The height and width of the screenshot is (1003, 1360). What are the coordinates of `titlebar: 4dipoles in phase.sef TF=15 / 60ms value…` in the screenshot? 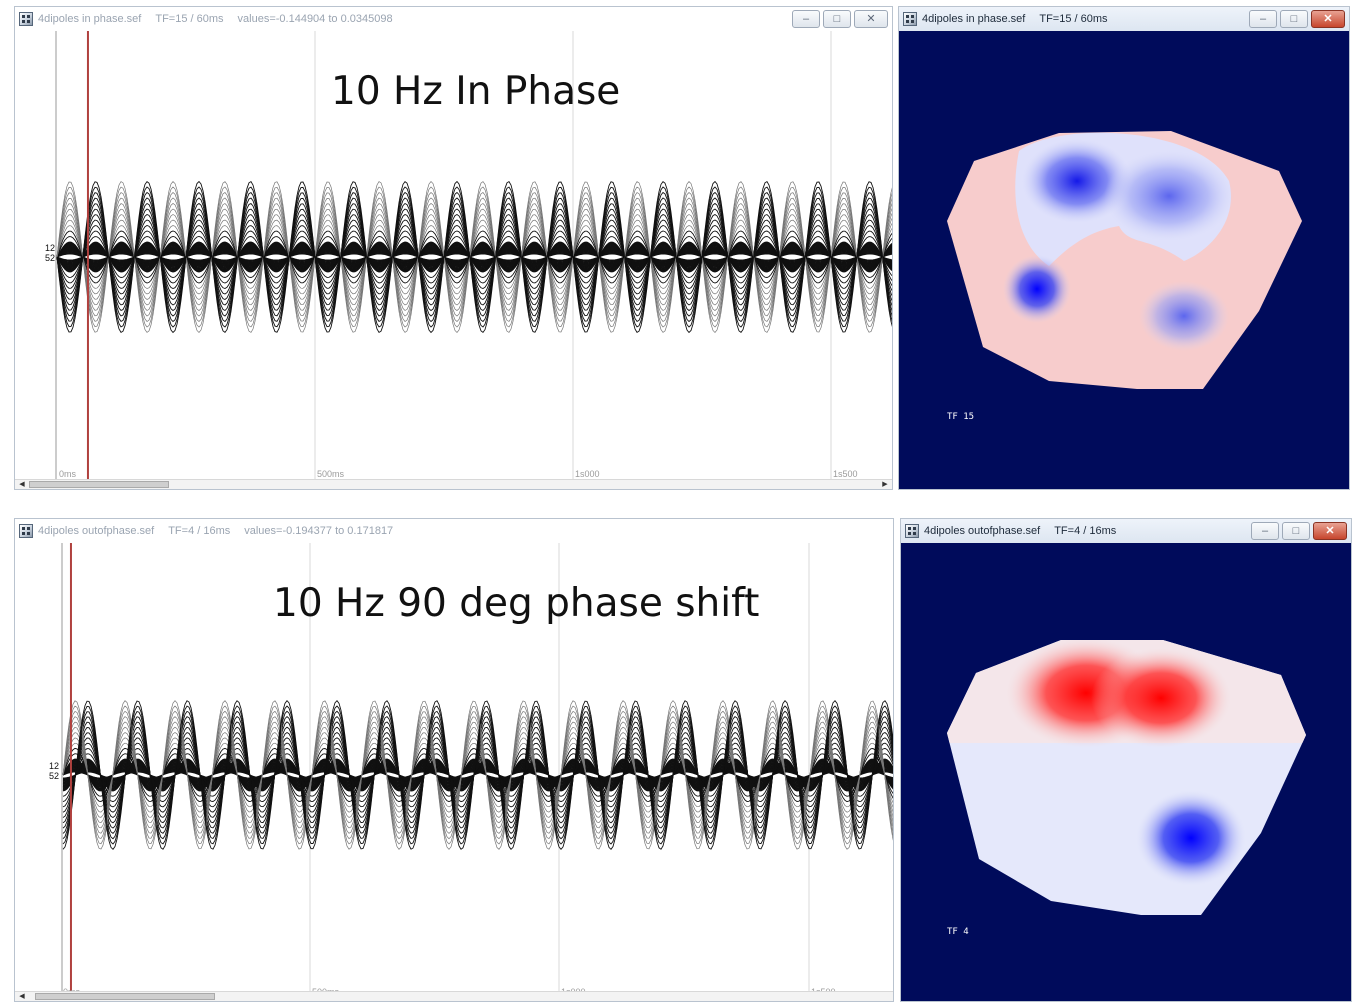 It's located at (453, 19).